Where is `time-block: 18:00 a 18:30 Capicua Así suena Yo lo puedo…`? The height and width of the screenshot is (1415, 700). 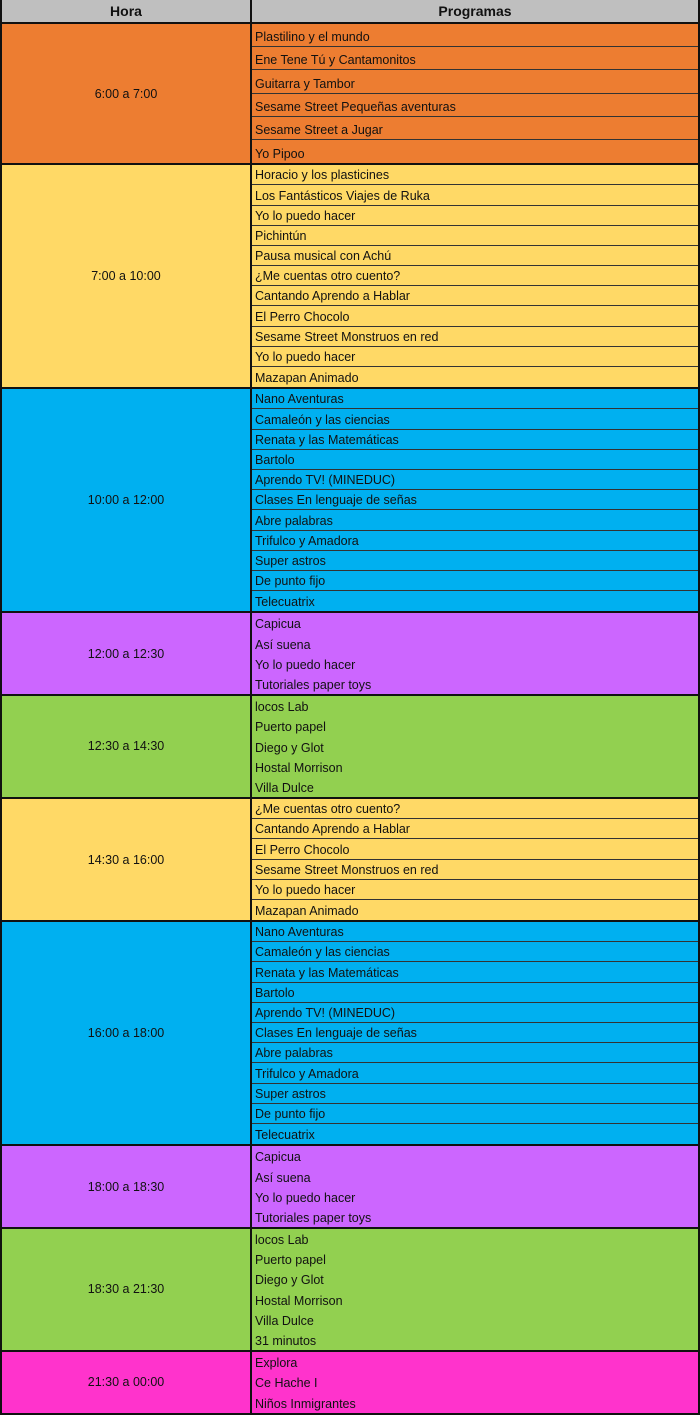
time-block: 18:00 a 18:30 Capicua Así suena Yo lo puedo… is located at coordinates (350, 1187).